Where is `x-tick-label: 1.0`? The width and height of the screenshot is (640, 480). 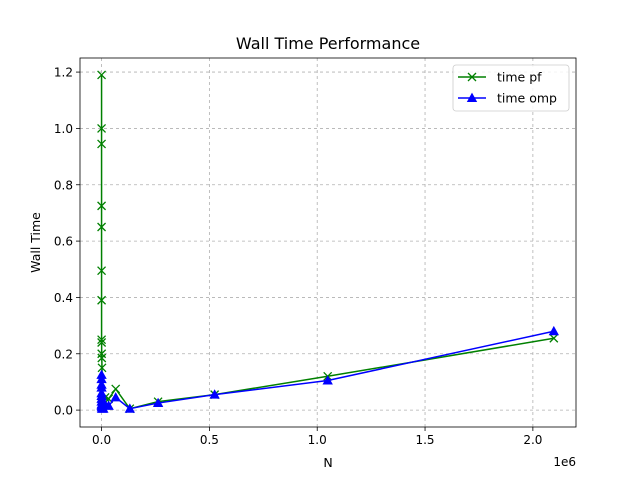 x-tick-label: 1.0 is located at coordinates (317, 440).